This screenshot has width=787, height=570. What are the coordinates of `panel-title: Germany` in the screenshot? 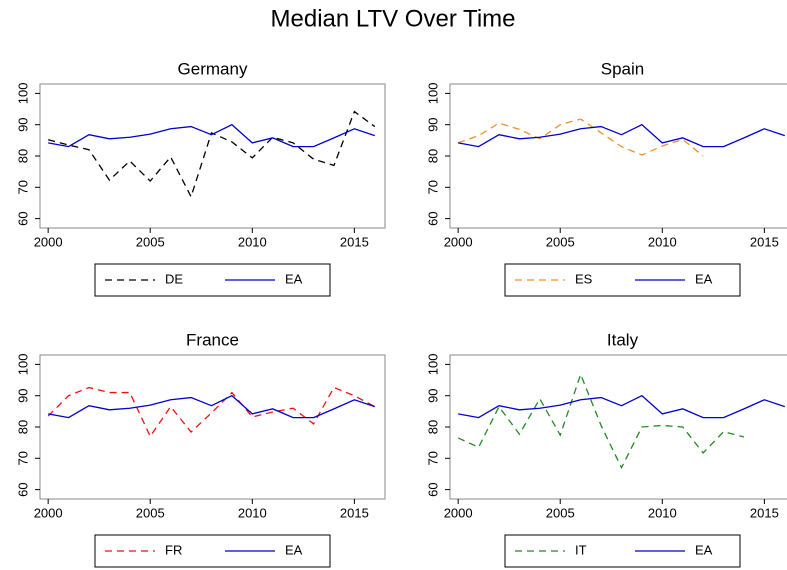 It's located at (213, 68).